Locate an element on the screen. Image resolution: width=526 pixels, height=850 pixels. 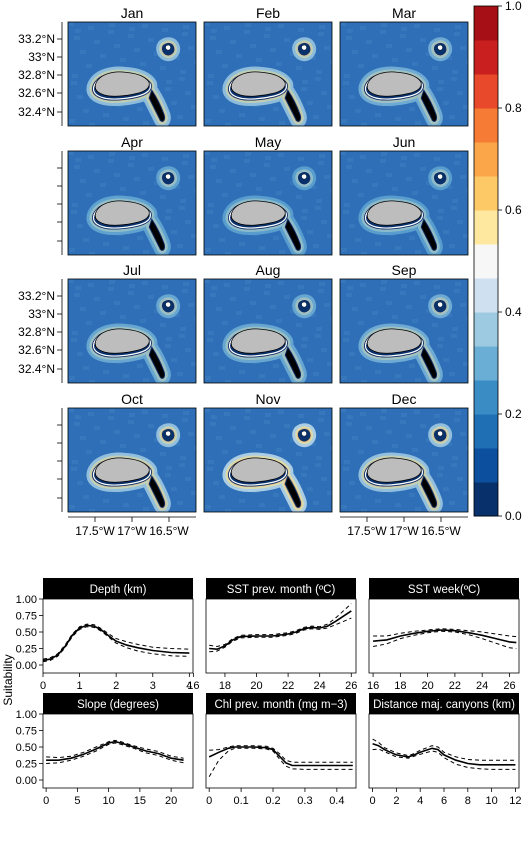
map-panel-nov: Nov is located at coordinates (268, 452).